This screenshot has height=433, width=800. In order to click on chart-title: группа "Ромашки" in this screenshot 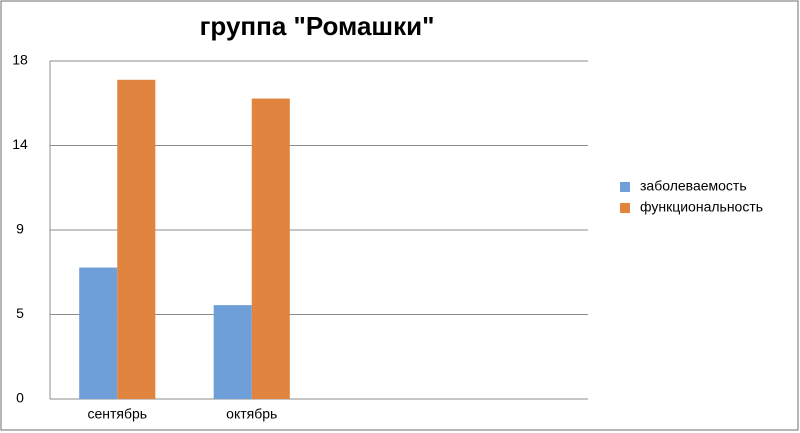, I will do `click(317, 26)`.